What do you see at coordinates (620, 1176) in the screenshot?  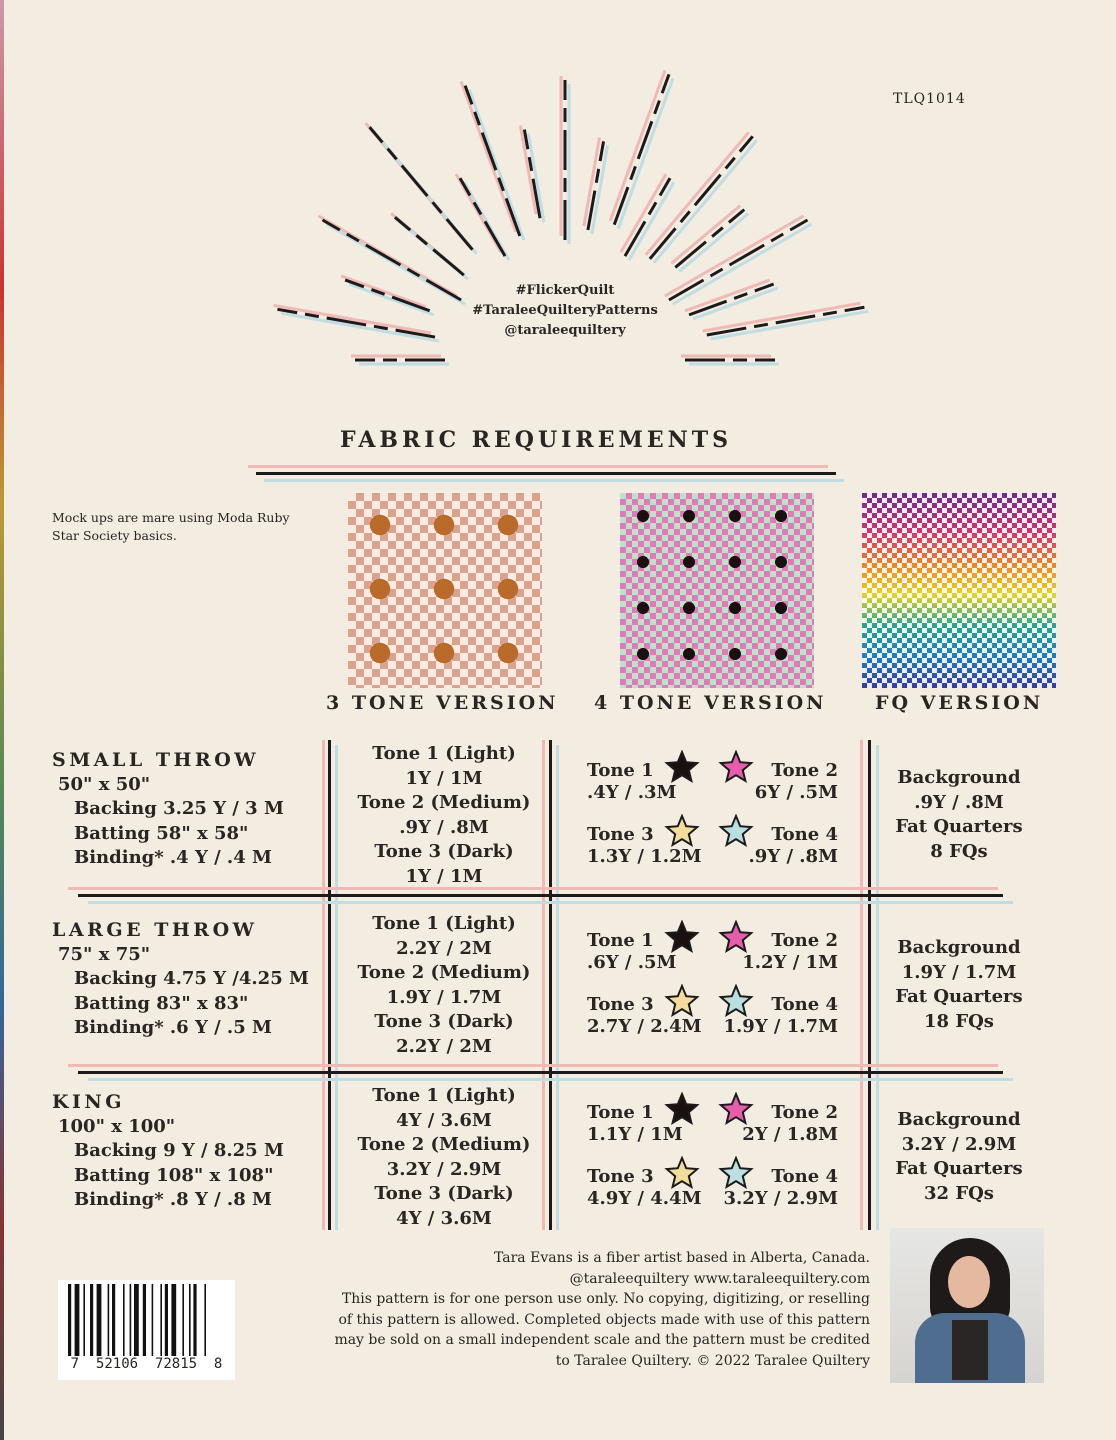 I see `tone-label: Tone 3` at bounding box center [620, 1176].